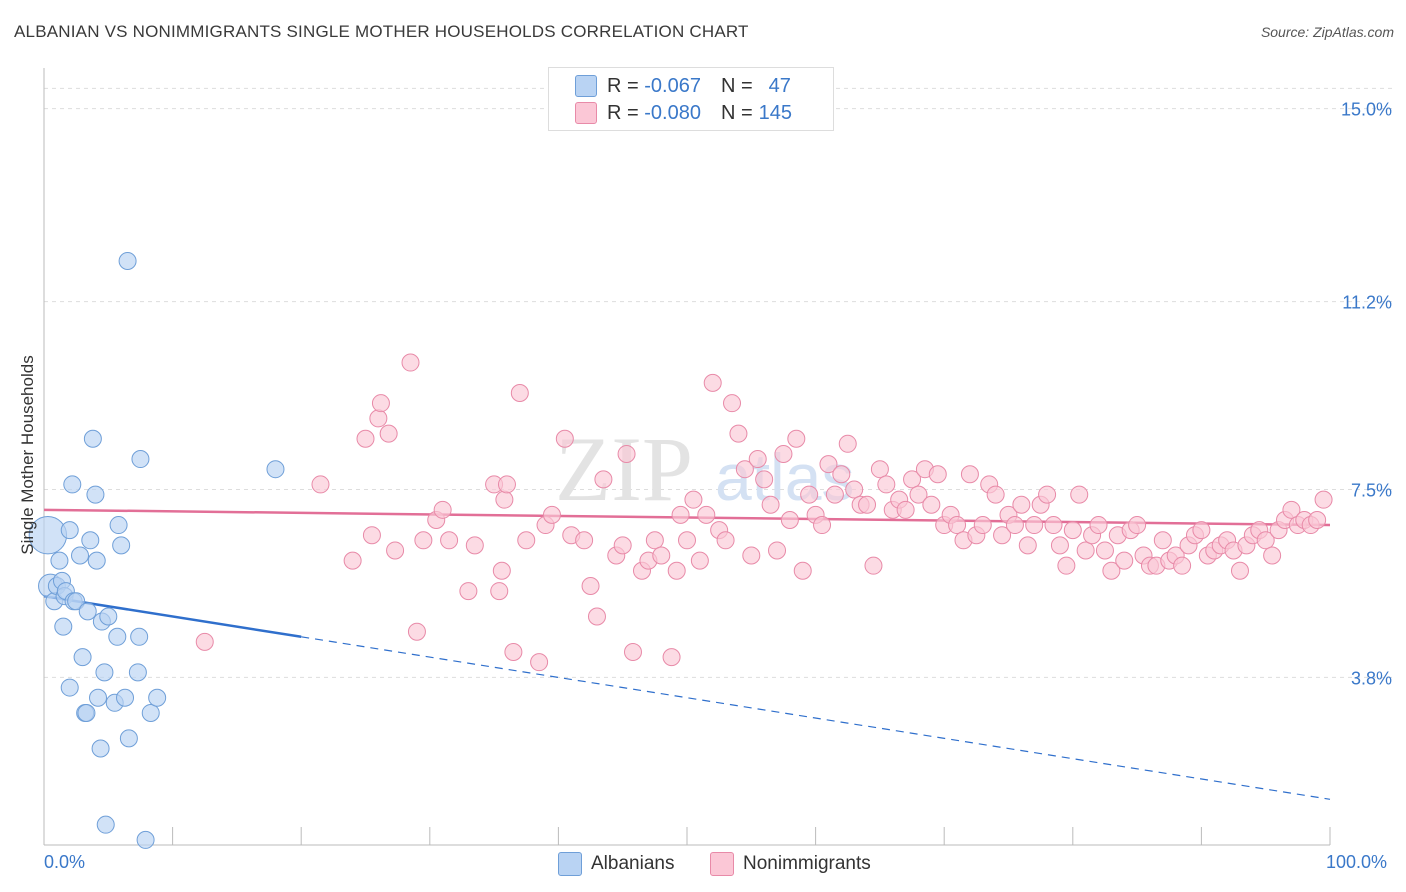 The height and width of the screenshot is (892, 1406). I want to click on y-tick-labels: 3.8% 7.5% 11.2% 15.0%, so click(1366, 394).